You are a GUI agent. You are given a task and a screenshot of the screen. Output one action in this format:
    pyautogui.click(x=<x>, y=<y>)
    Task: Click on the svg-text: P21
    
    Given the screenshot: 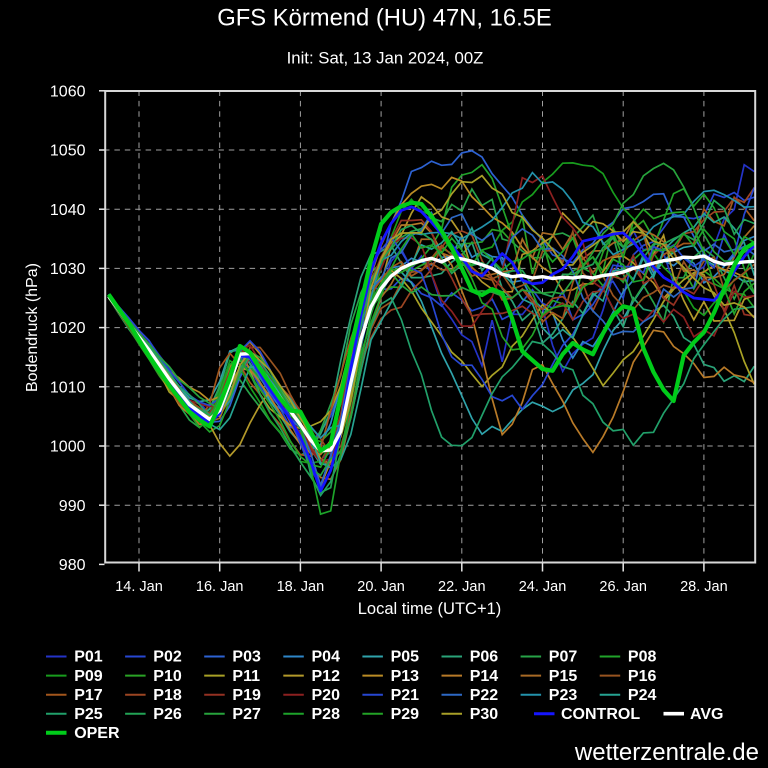 What is the action you would take?
    pyautogui.click(x=405, y=695)
    